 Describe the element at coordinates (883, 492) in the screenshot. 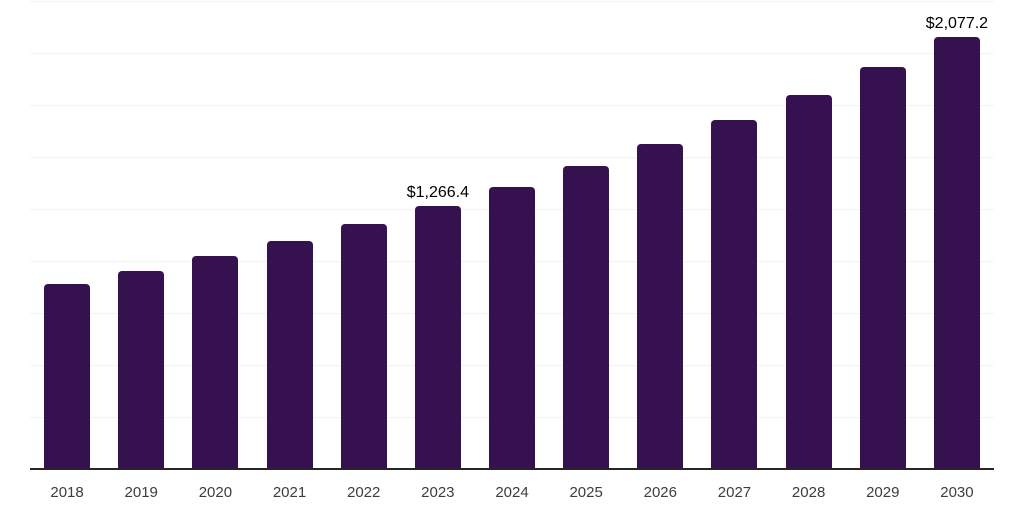

I see `x-tick-2029: 2029` at that location.